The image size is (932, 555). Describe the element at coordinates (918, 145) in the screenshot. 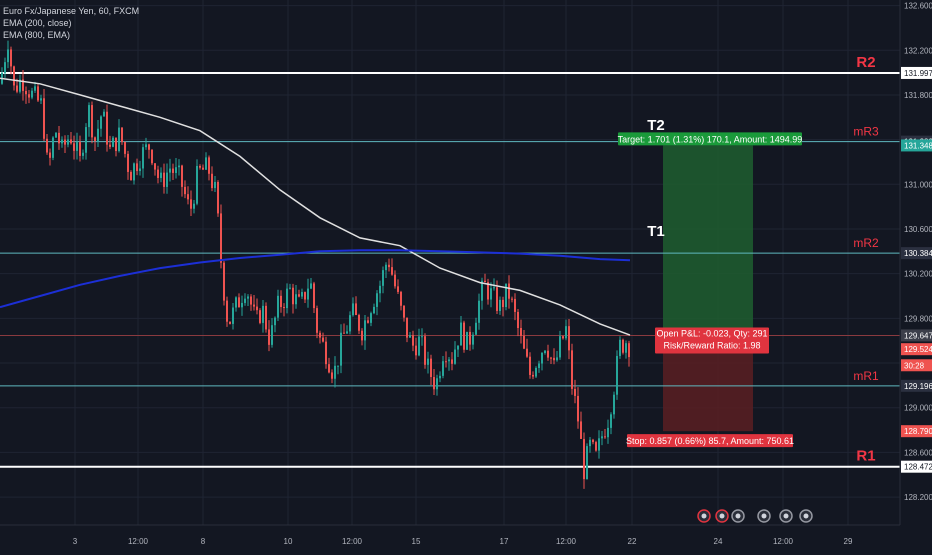

I see `axis-badge-0-text: 131.348` at that location.